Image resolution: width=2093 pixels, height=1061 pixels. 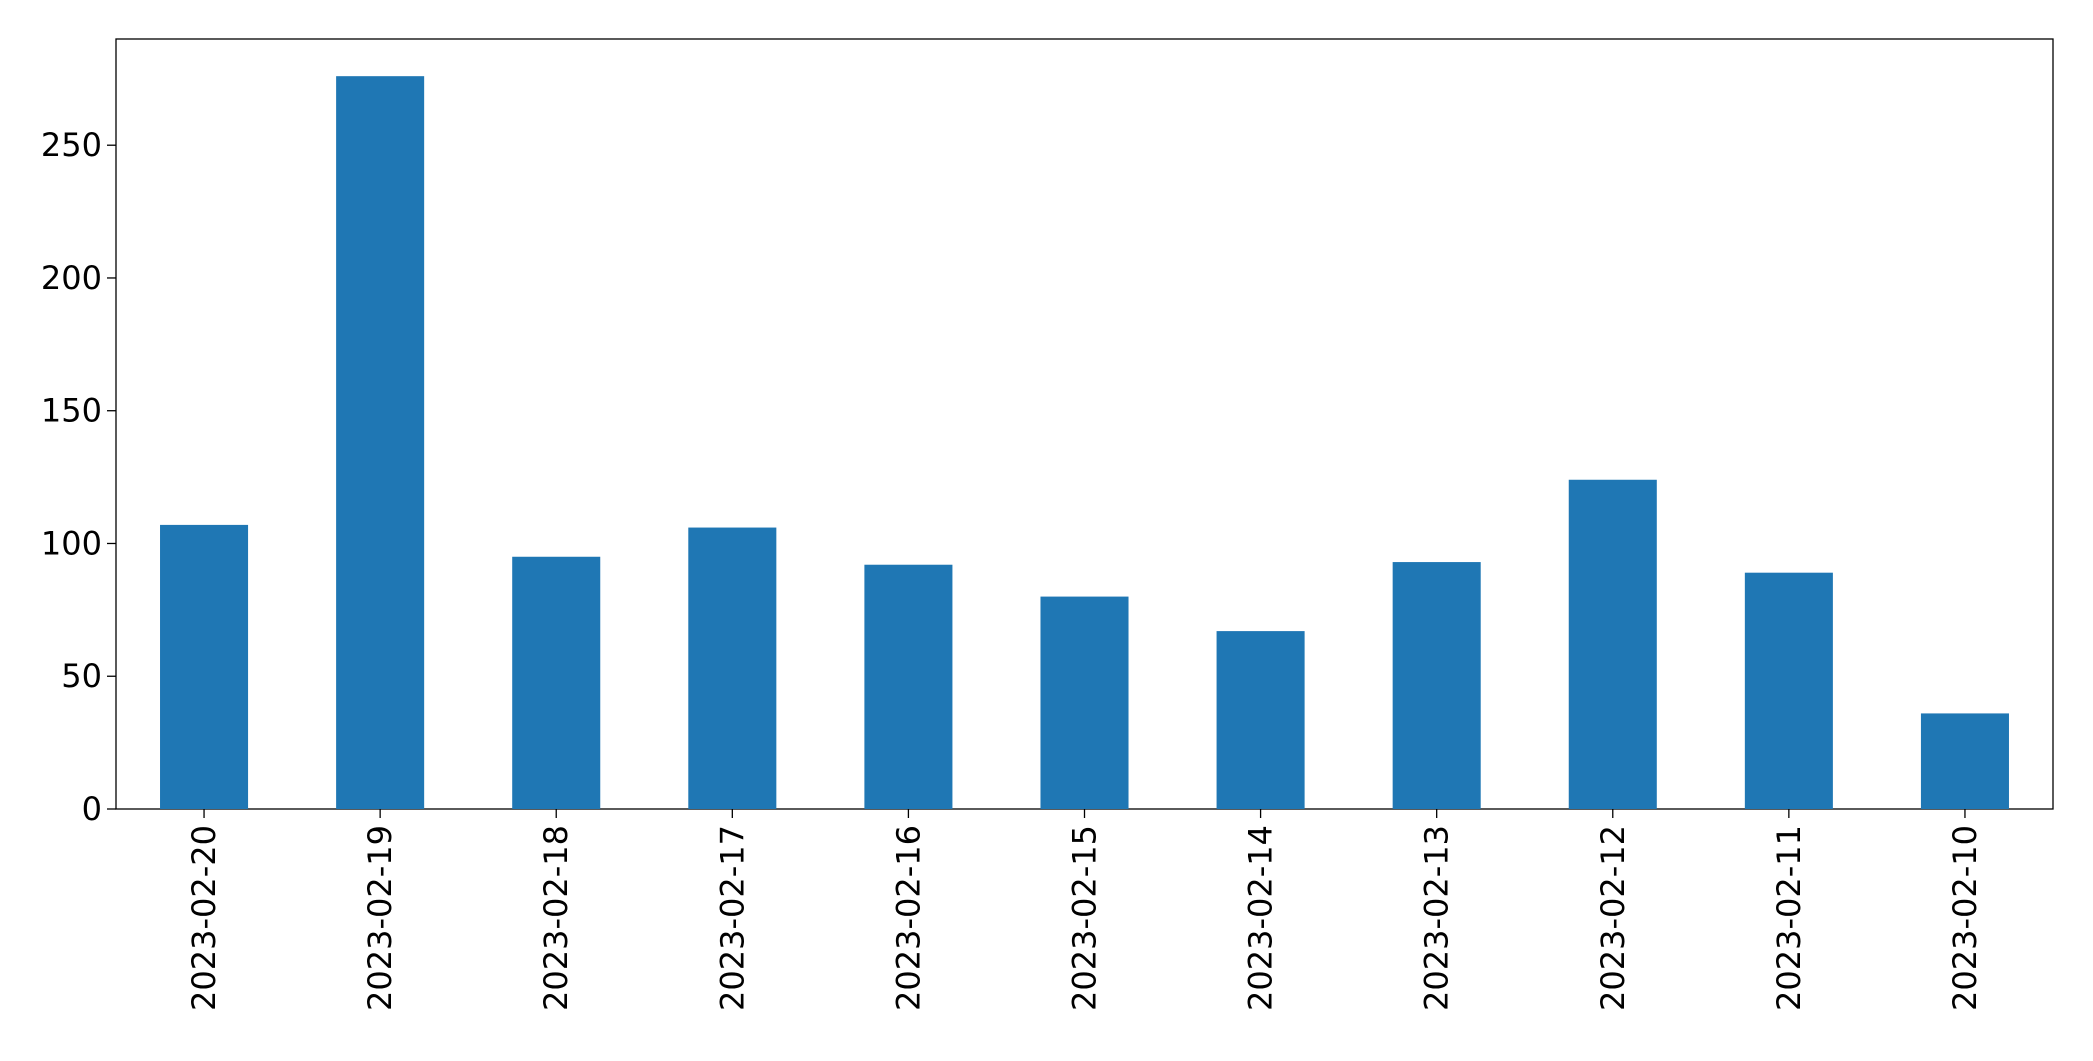 I want to click on x-tick-label: 2023-02-17, so click(x=732, y=918).